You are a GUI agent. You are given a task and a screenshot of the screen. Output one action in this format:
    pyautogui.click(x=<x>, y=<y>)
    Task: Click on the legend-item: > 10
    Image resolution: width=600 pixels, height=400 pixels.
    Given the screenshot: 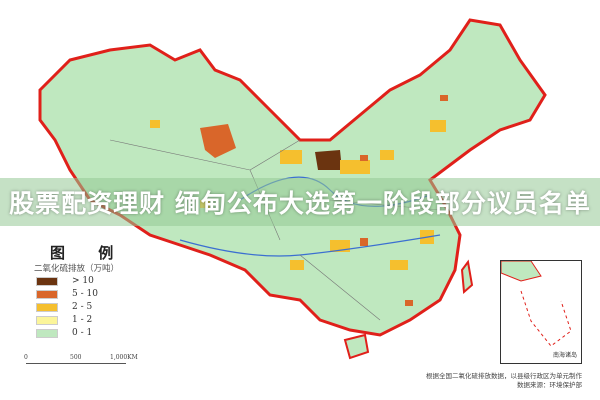 What is the action you would take?
    pyautogui.click(x=80, y=281)
    